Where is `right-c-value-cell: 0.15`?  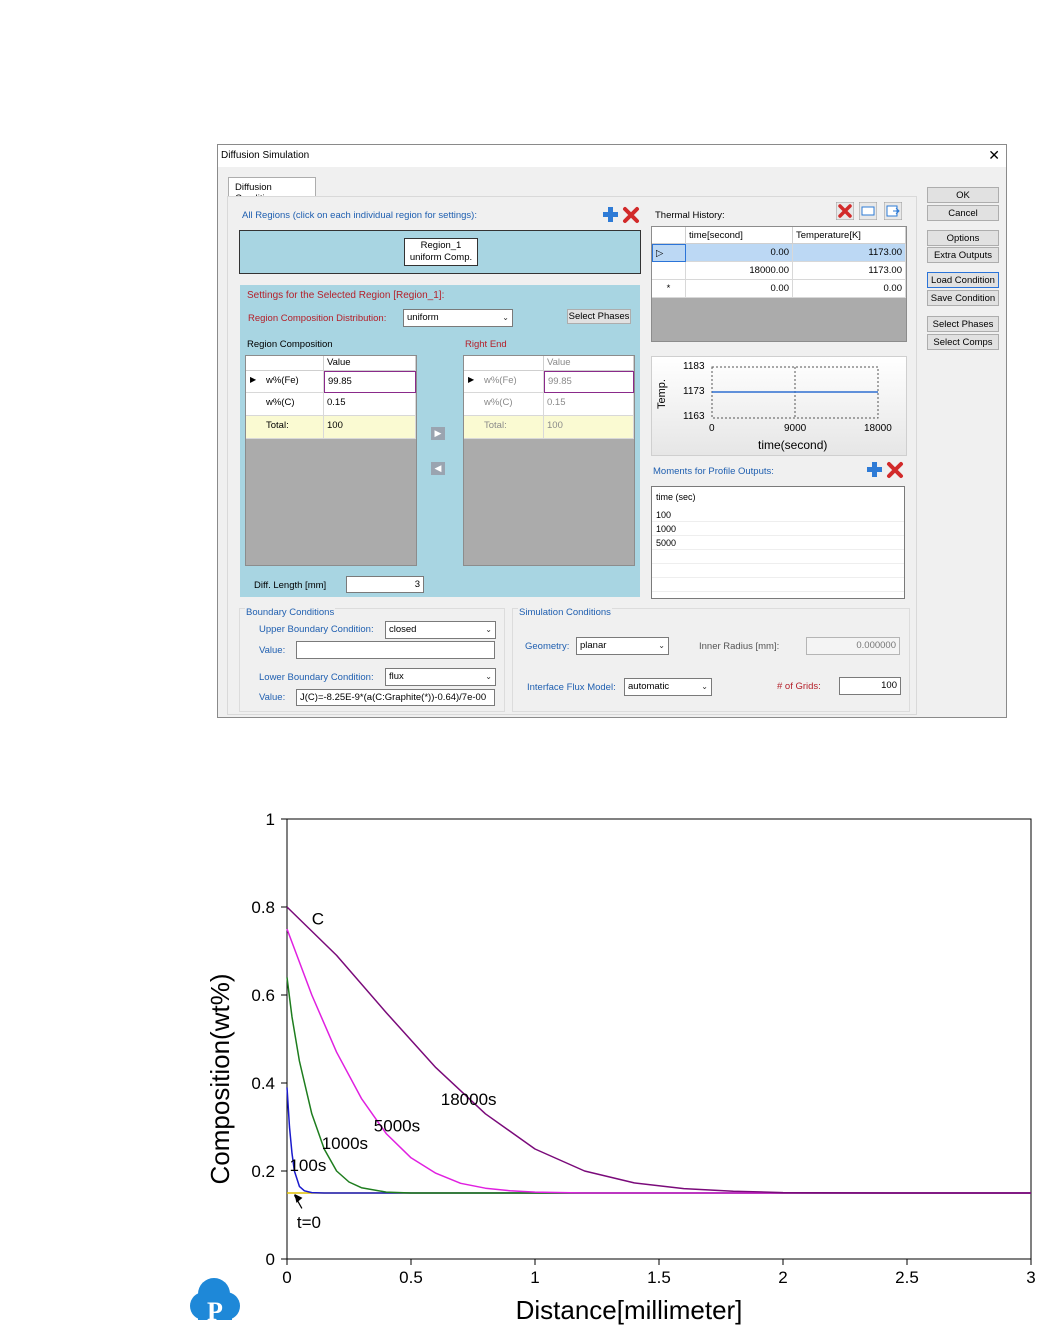 right-c-value-cell: 0.15 is located at coordinates (589, 404).